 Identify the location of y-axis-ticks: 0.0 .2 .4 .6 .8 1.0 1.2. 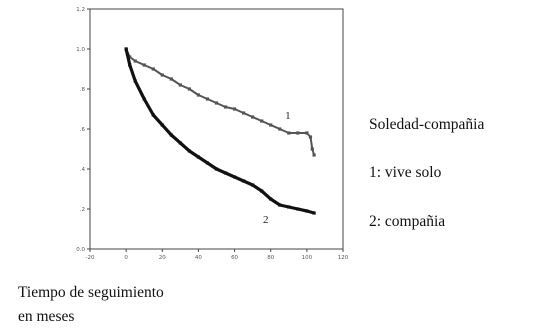
(83, 130).